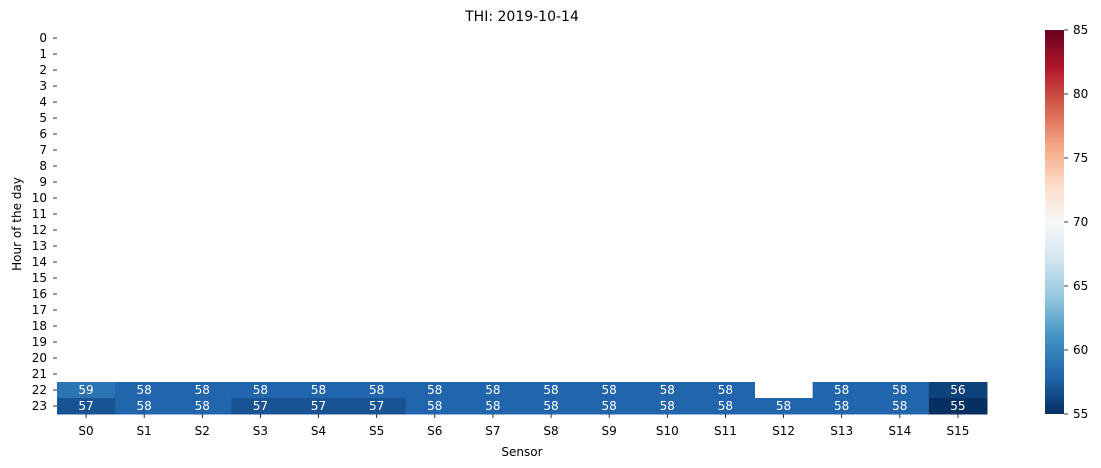 The width and height of the screenshot is (1101, 468). Describe the element at coordinates (899, 431) in the screenshot. I see `x-tick-label: S14` at that location.